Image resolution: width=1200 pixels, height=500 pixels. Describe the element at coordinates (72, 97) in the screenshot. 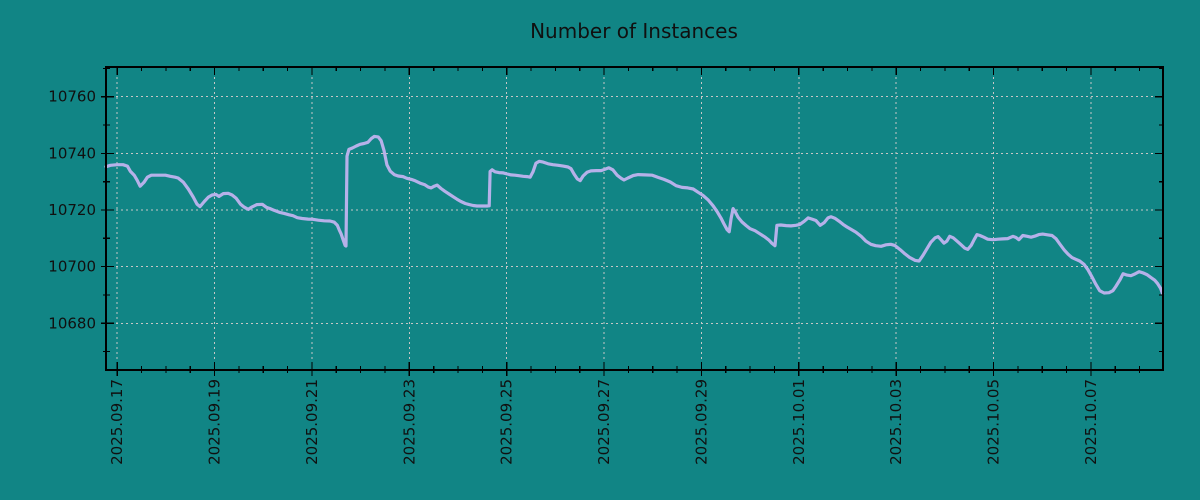

I see `y-tick-label: 10760` at that location.